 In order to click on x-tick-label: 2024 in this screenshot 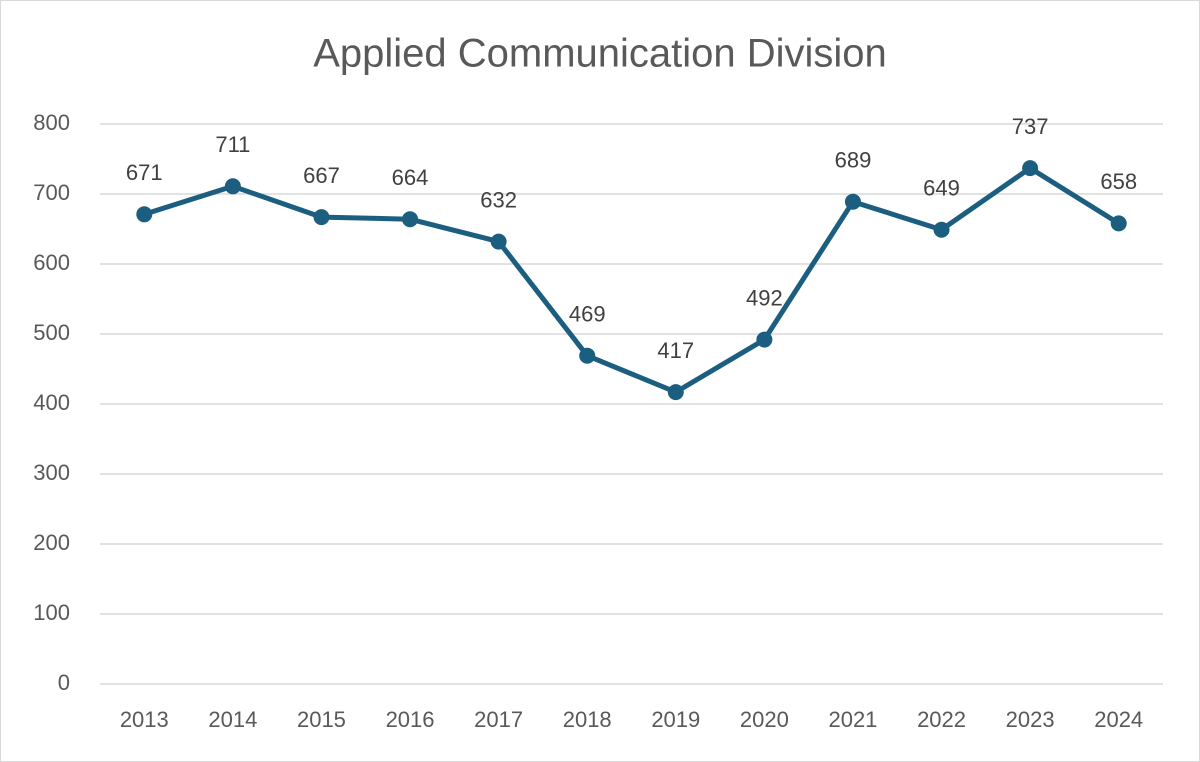, I will do `click(1118, 719)`.